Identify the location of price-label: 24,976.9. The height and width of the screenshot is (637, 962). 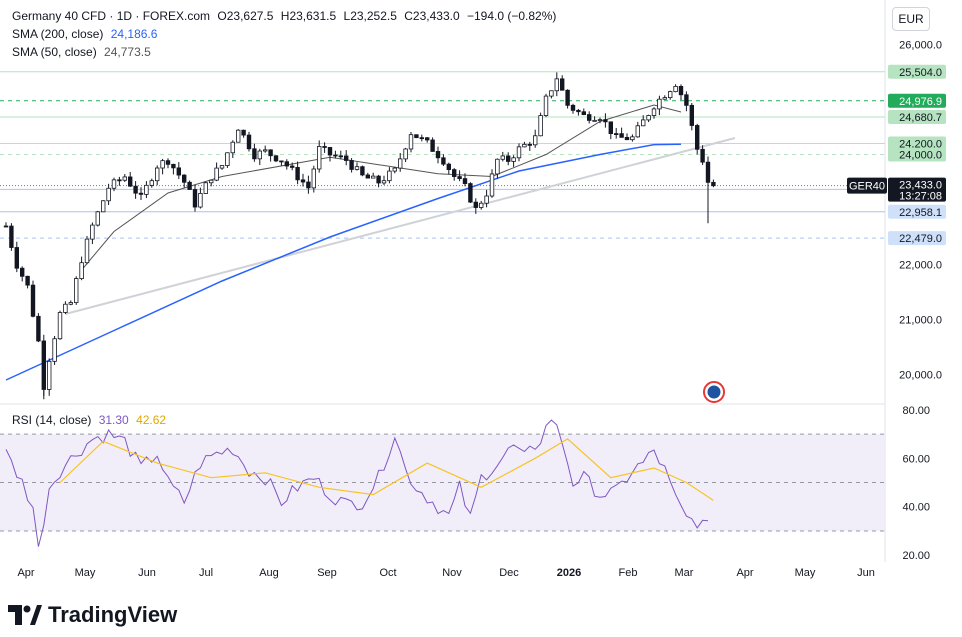
(920, 102).